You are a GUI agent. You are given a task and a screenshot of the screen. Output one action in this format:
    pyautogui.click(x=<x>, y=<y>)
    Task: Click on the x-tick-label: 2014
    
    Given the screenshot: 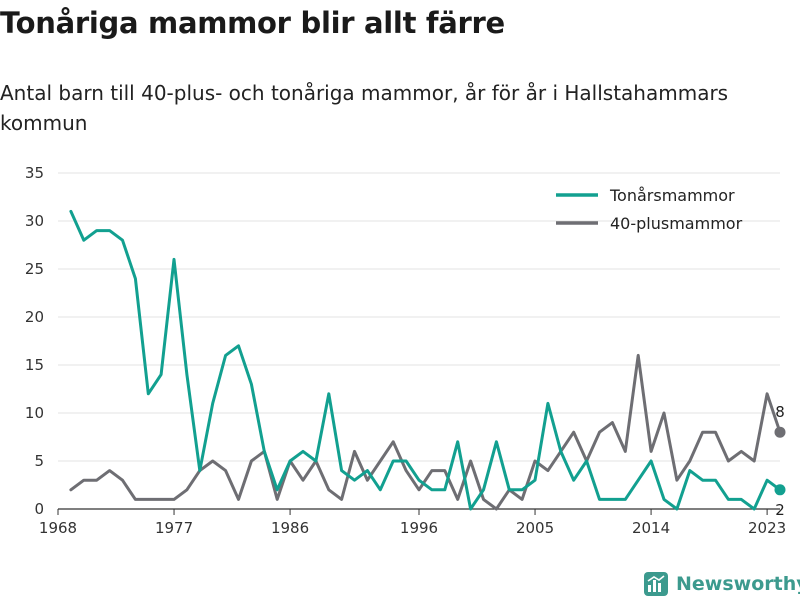 What is the action you would take?
    pyautogui.click(x=651, y=528)
    